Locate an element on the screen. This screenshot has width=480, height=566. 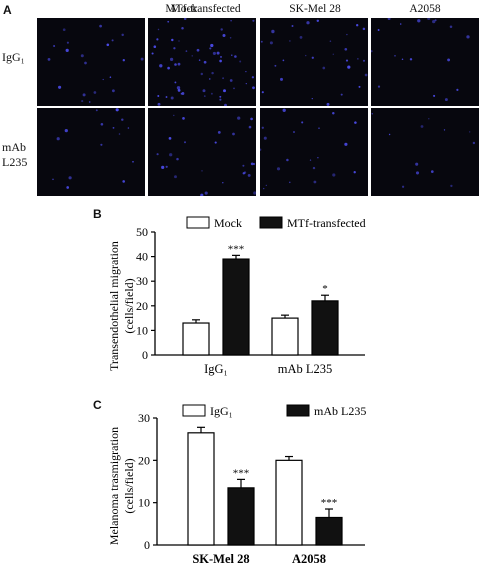
chart-c-y-tick-label: 10 is located at coordinates (144, 503).